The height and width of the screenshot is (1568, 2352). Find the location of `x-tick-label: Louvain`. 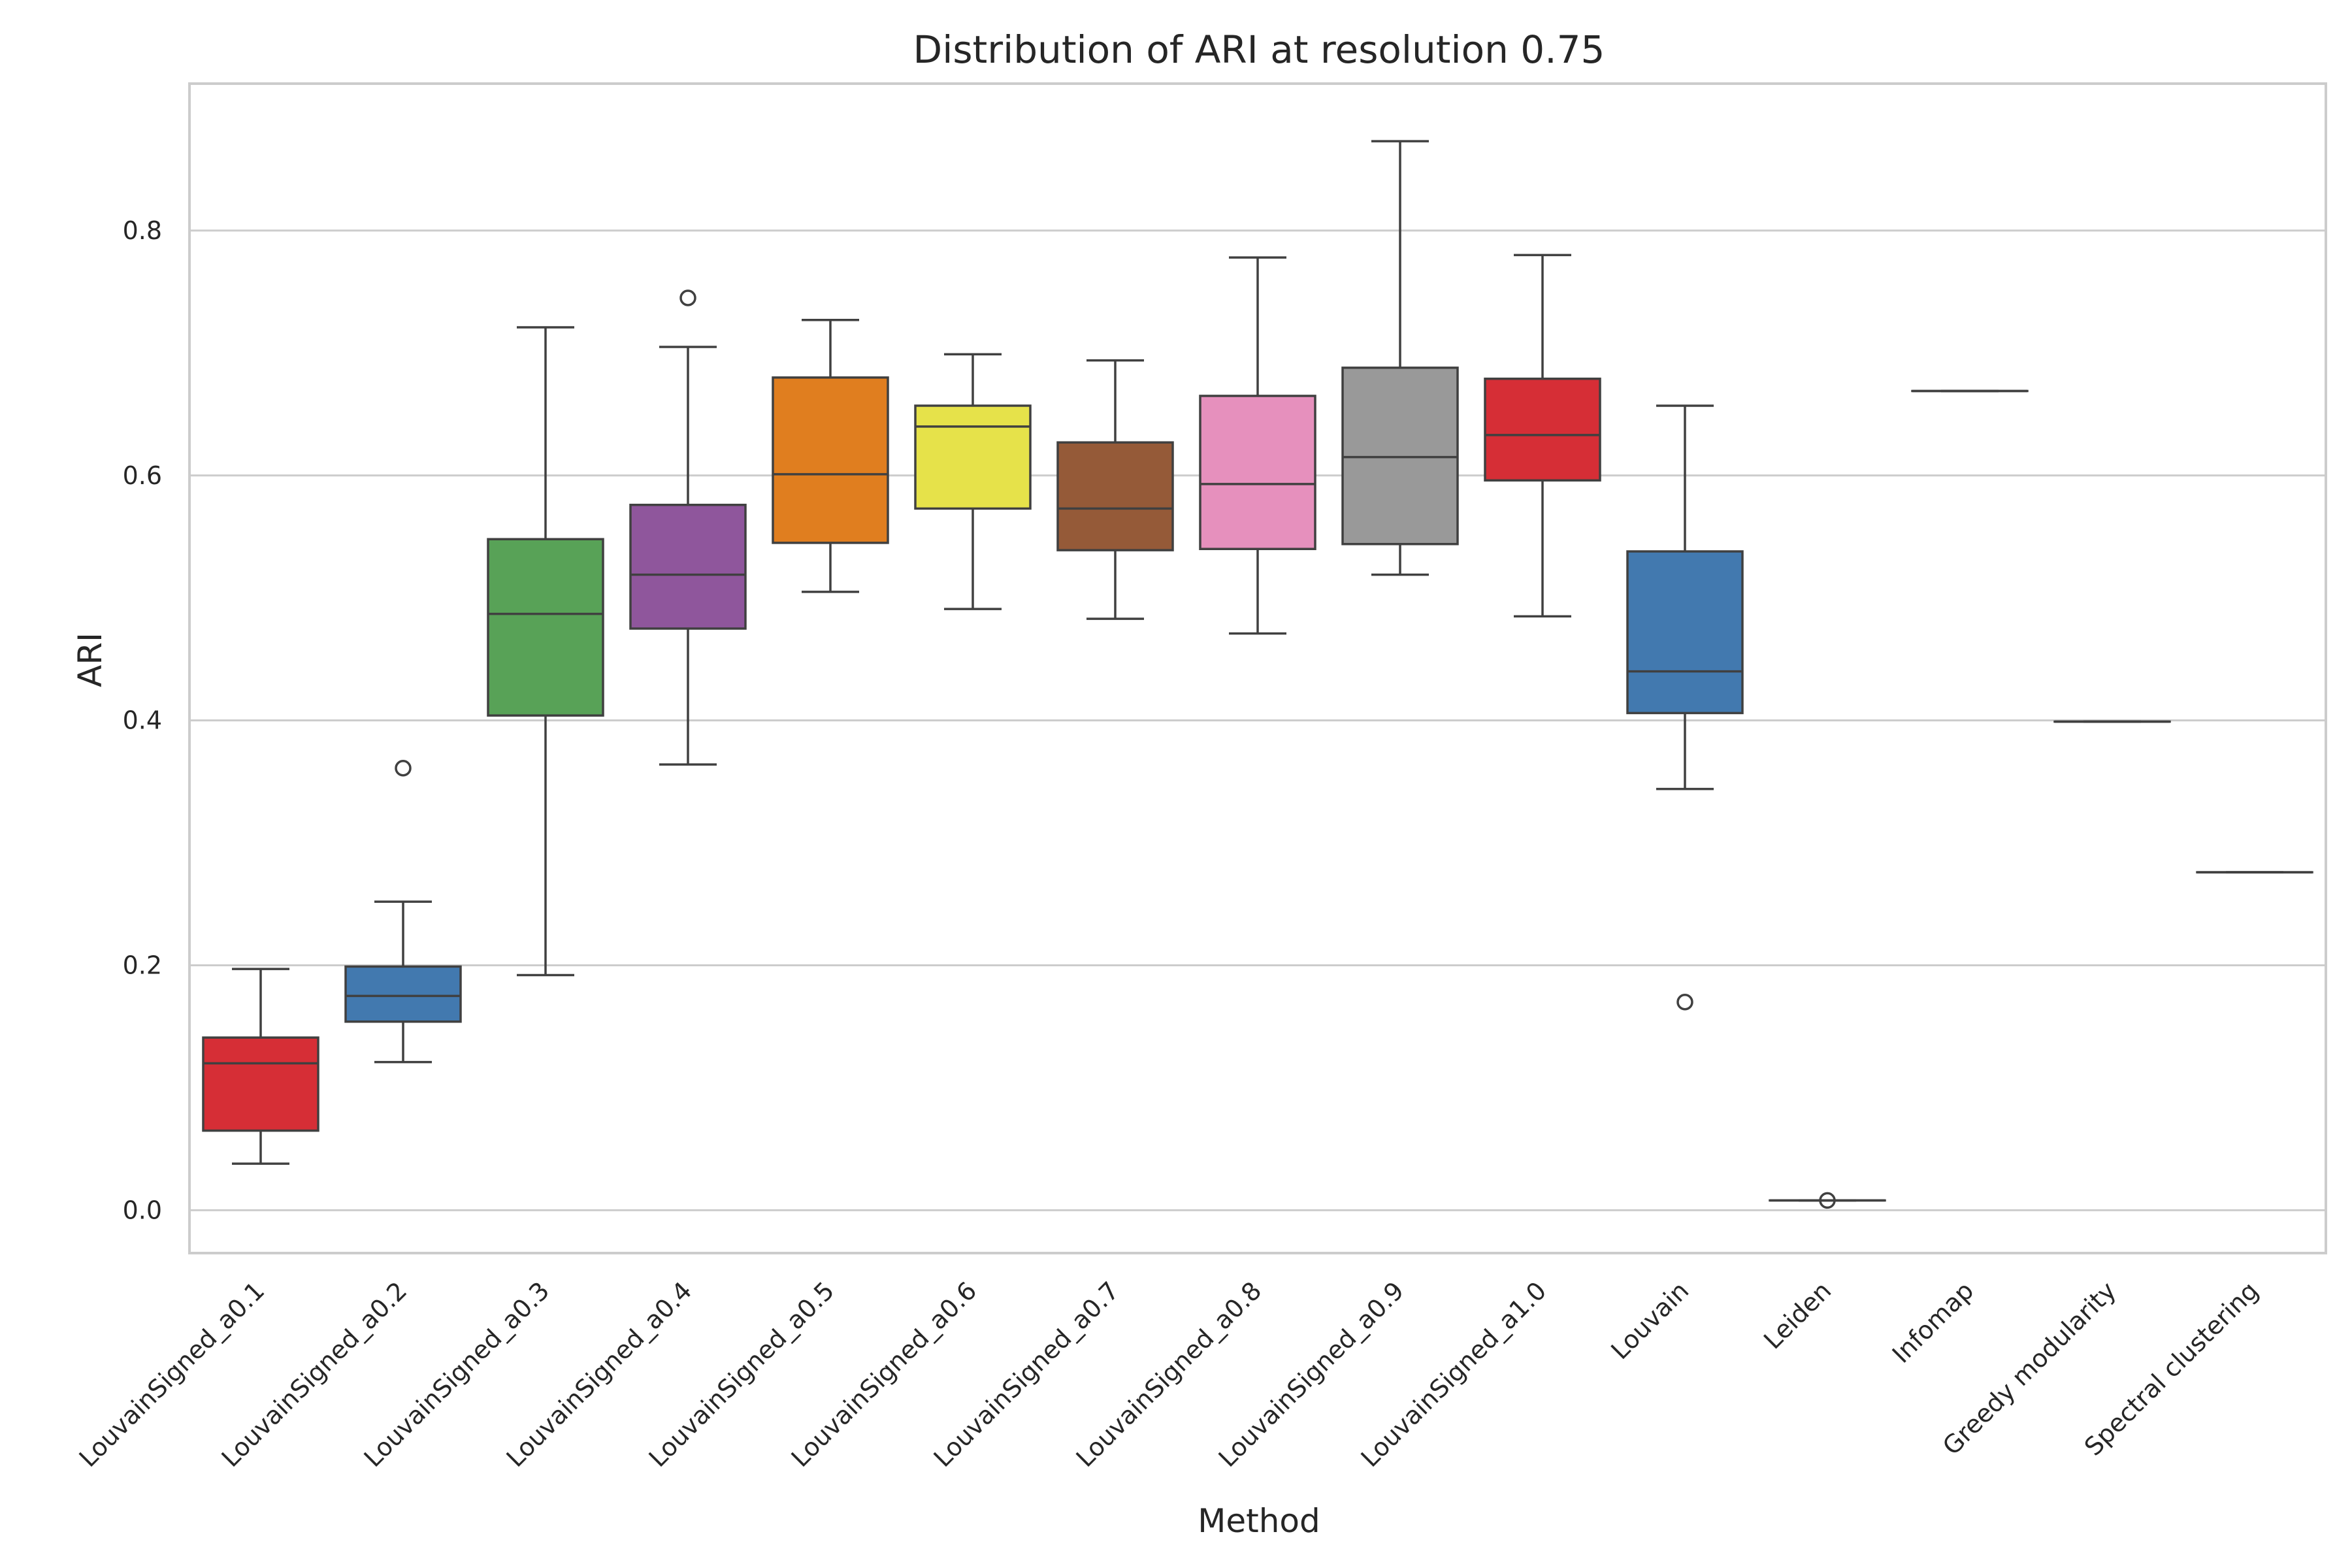

x-tick-label: Louvain is located at coordinates (1649, 1320).